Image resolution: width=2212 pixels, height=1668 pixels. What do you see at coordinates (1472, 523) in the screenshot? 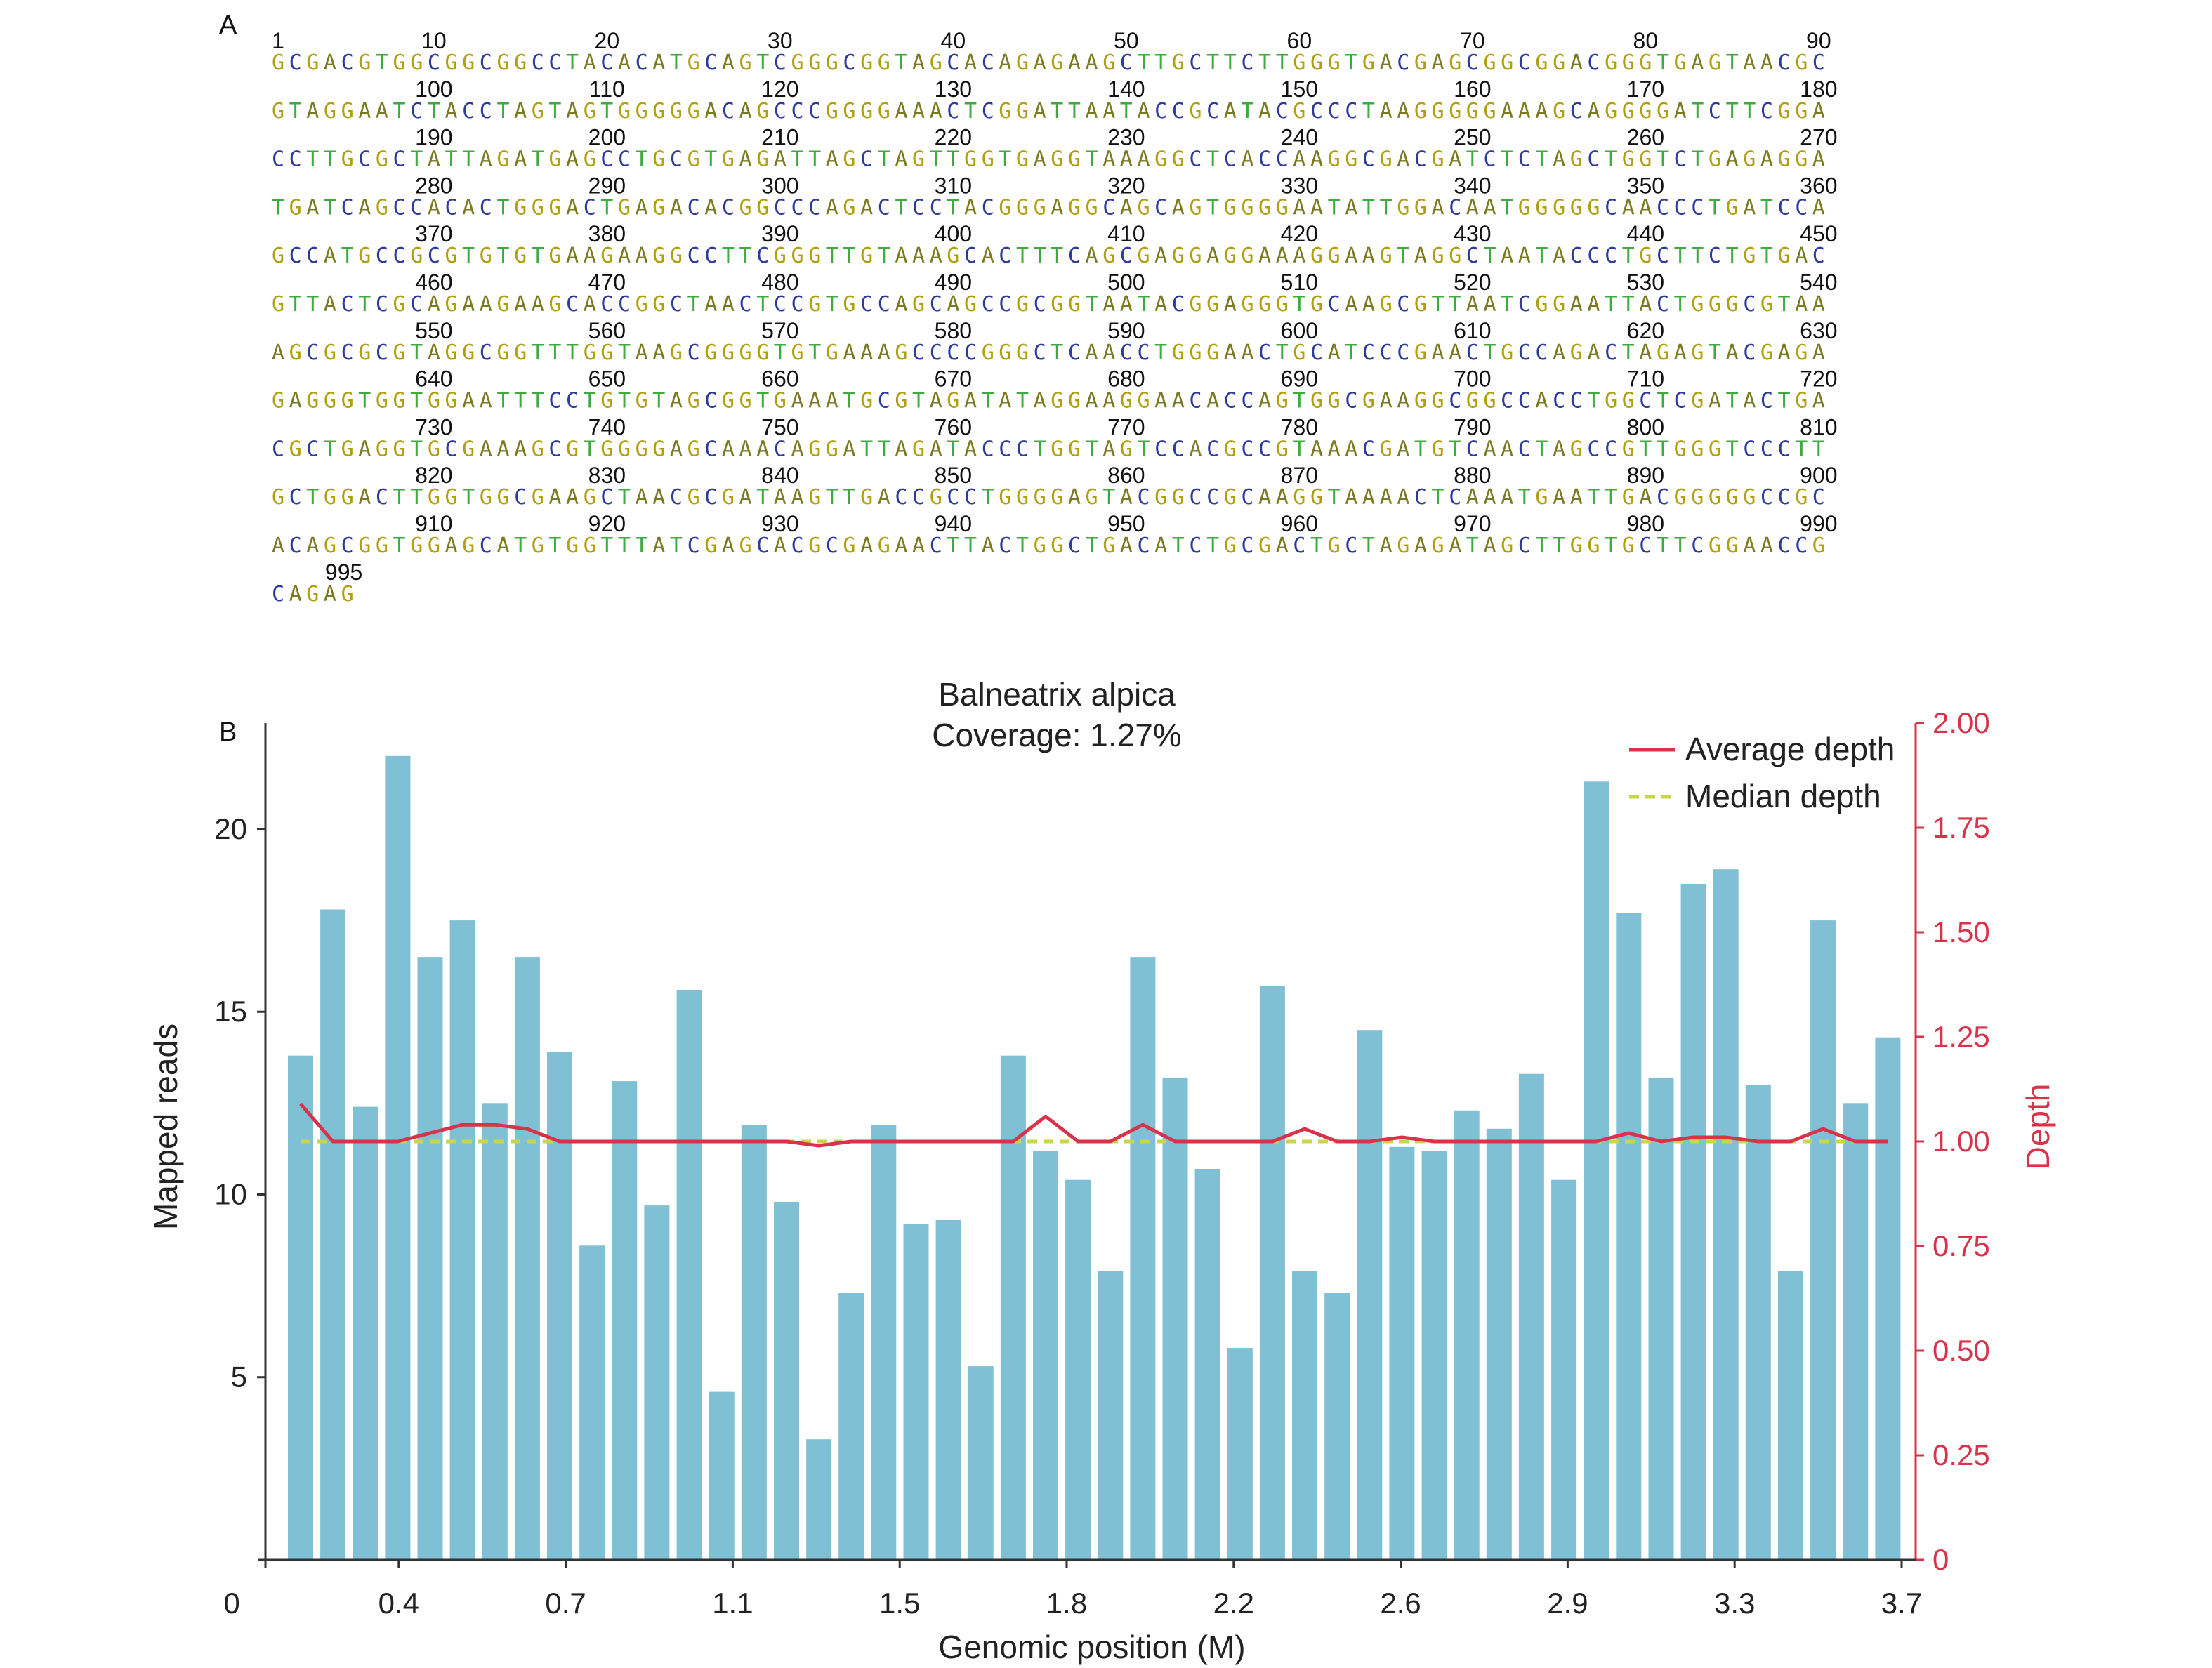
I see `position-label: 970` at bounding box center [1472, 523].